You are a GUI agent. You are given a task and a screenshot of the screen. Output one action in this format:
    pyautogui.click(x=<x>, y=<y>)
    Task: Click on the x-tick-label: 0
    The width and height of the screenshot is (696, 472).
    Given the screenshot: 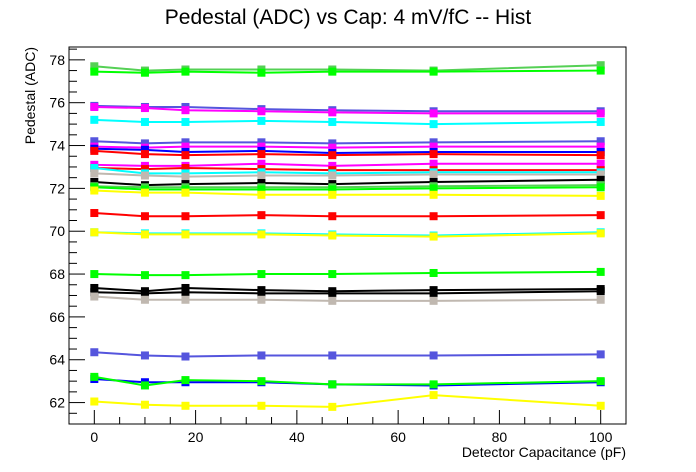 What is the action you would take?
    pyautogui.click(x=94, y=437)
    